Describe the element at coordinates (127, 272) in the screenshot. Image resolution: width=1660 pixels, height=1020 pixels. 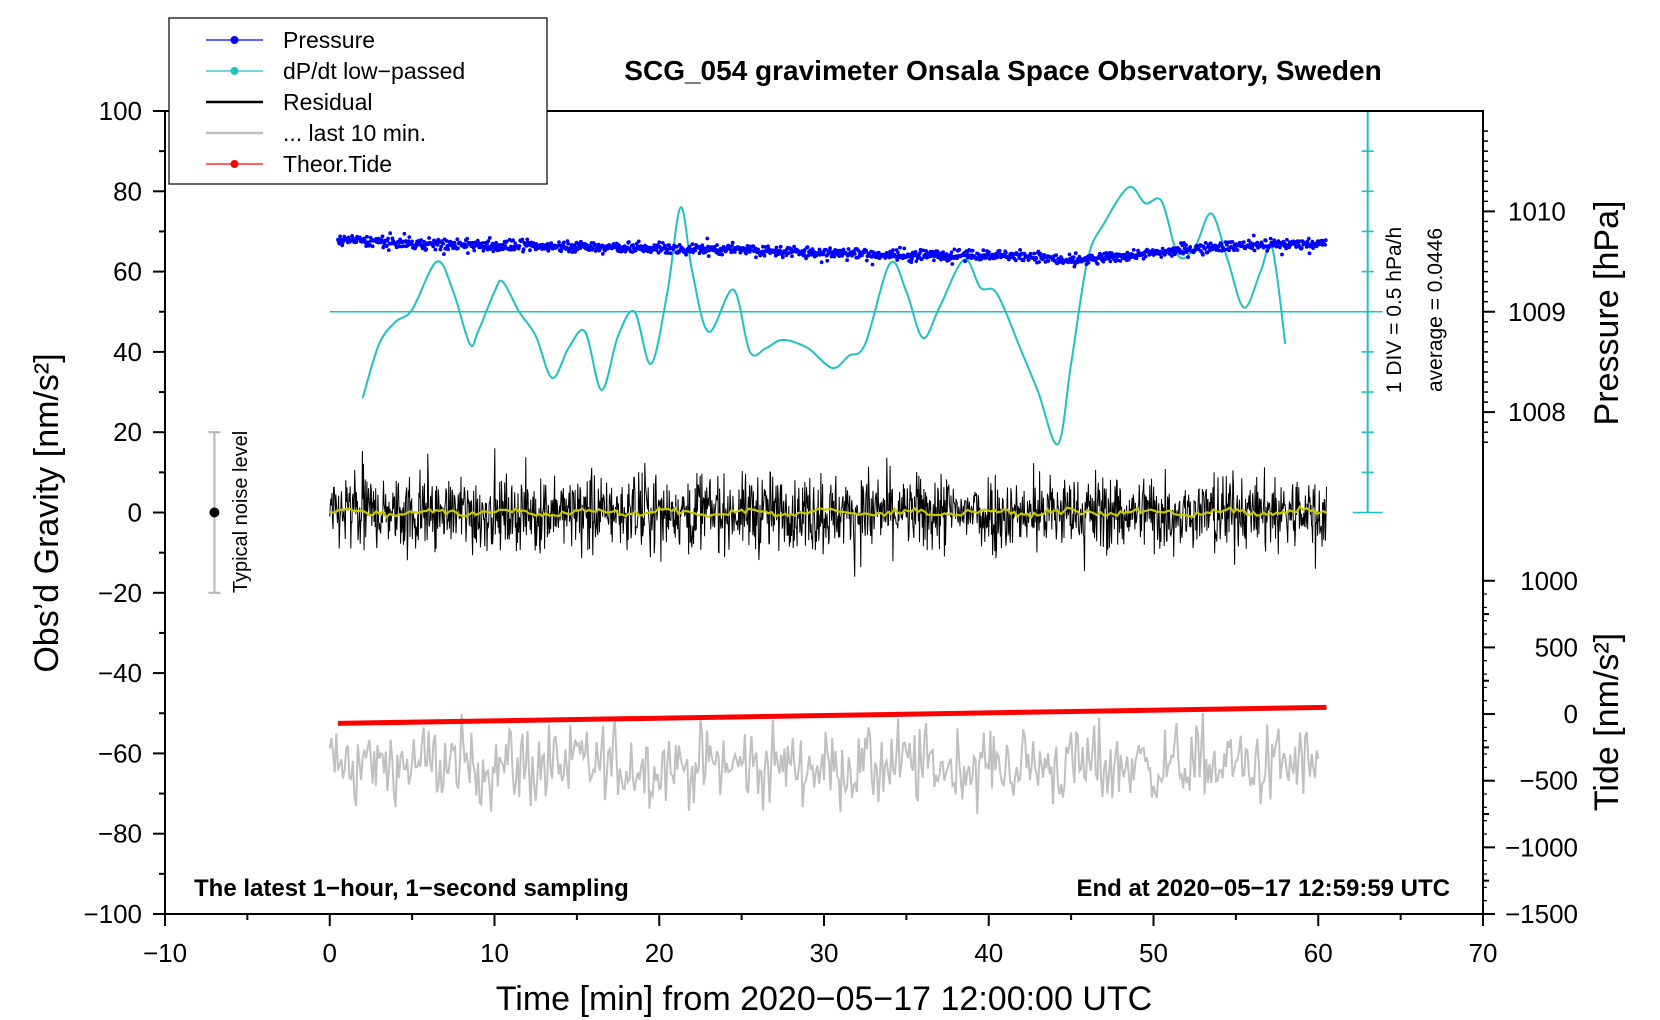
I see `y-tick-label: 60` at that location.